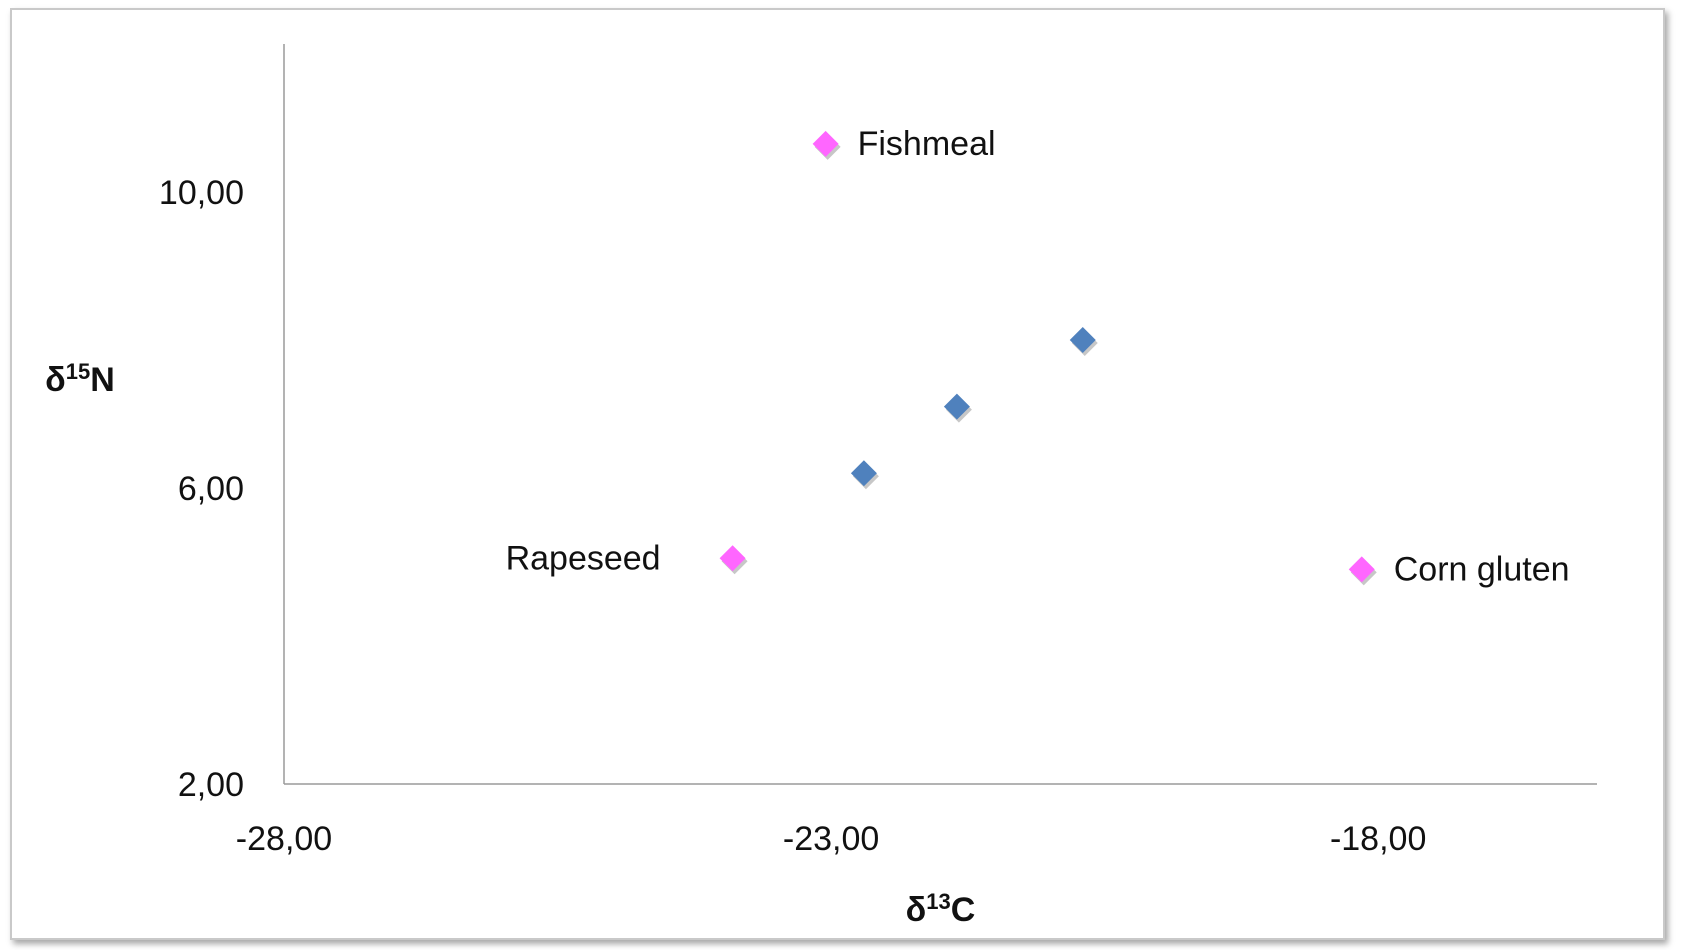 The image size is (1682, 950). Describe the element at coordinates (78, 371) in the screenshot. I see `y-axis-title-superscript: 15` at that location.